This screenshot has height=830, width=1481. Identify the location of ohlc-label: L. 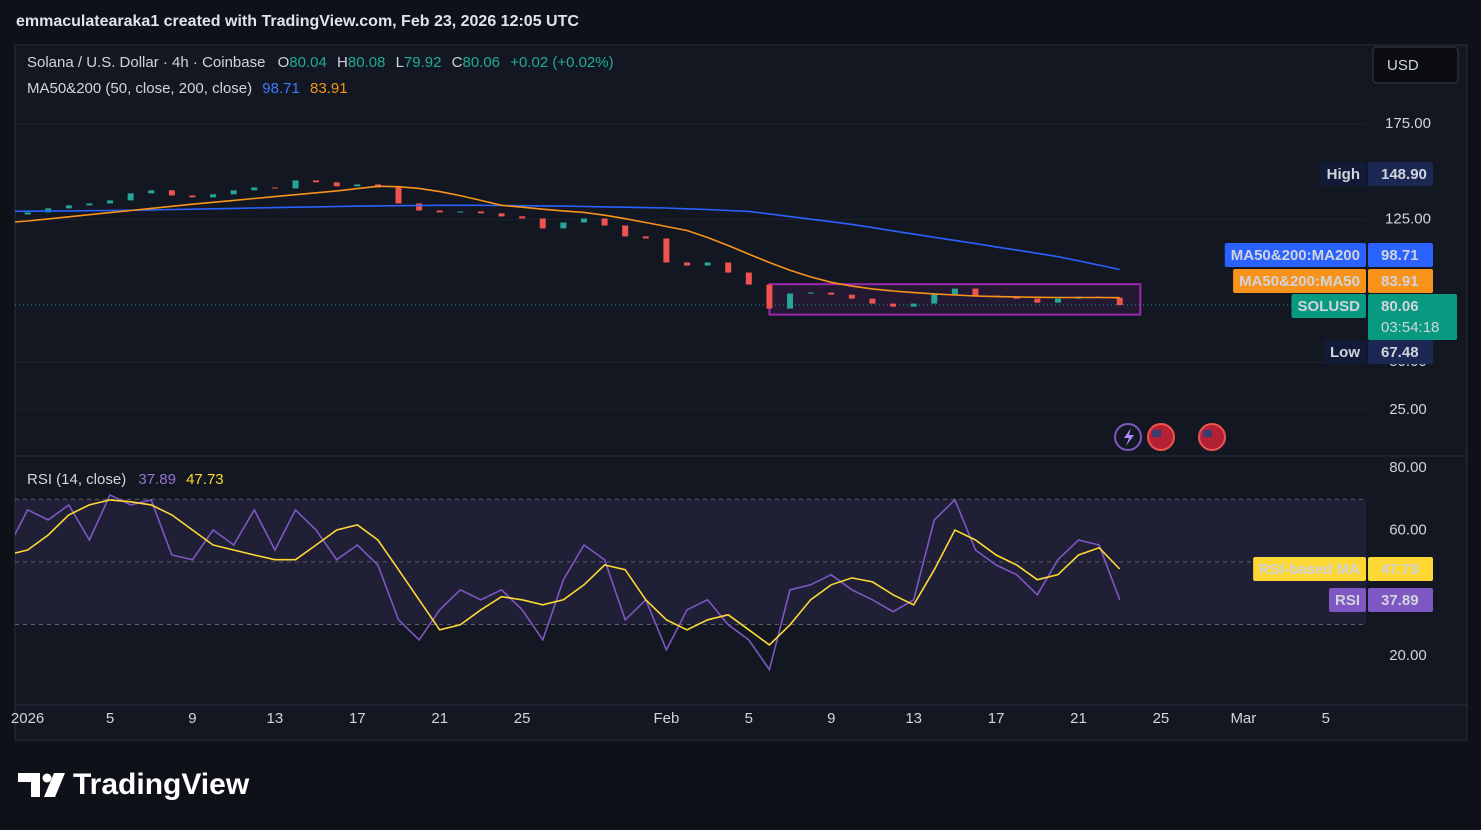
(400, 62).